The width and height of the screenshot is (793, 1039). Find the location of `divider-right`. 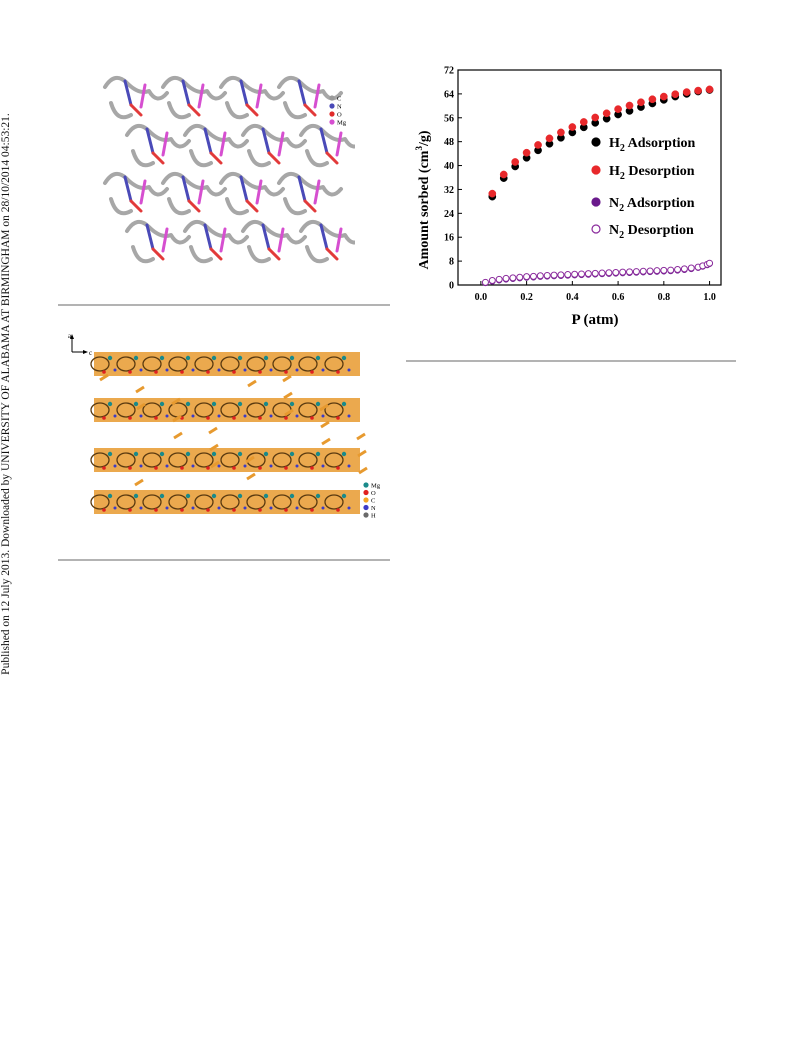

divider-right is located at coordinates (571, 361).